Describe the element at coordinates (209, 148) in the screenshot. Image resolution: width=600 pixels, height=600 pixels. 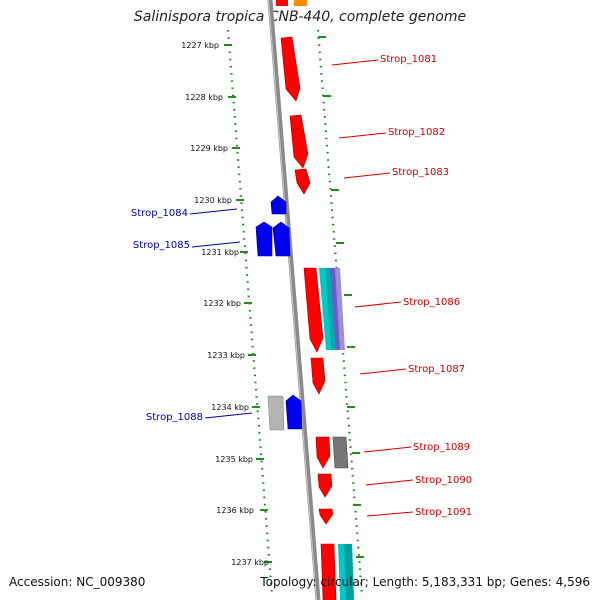
I see `tick-label: 1229 kbp` at that location.